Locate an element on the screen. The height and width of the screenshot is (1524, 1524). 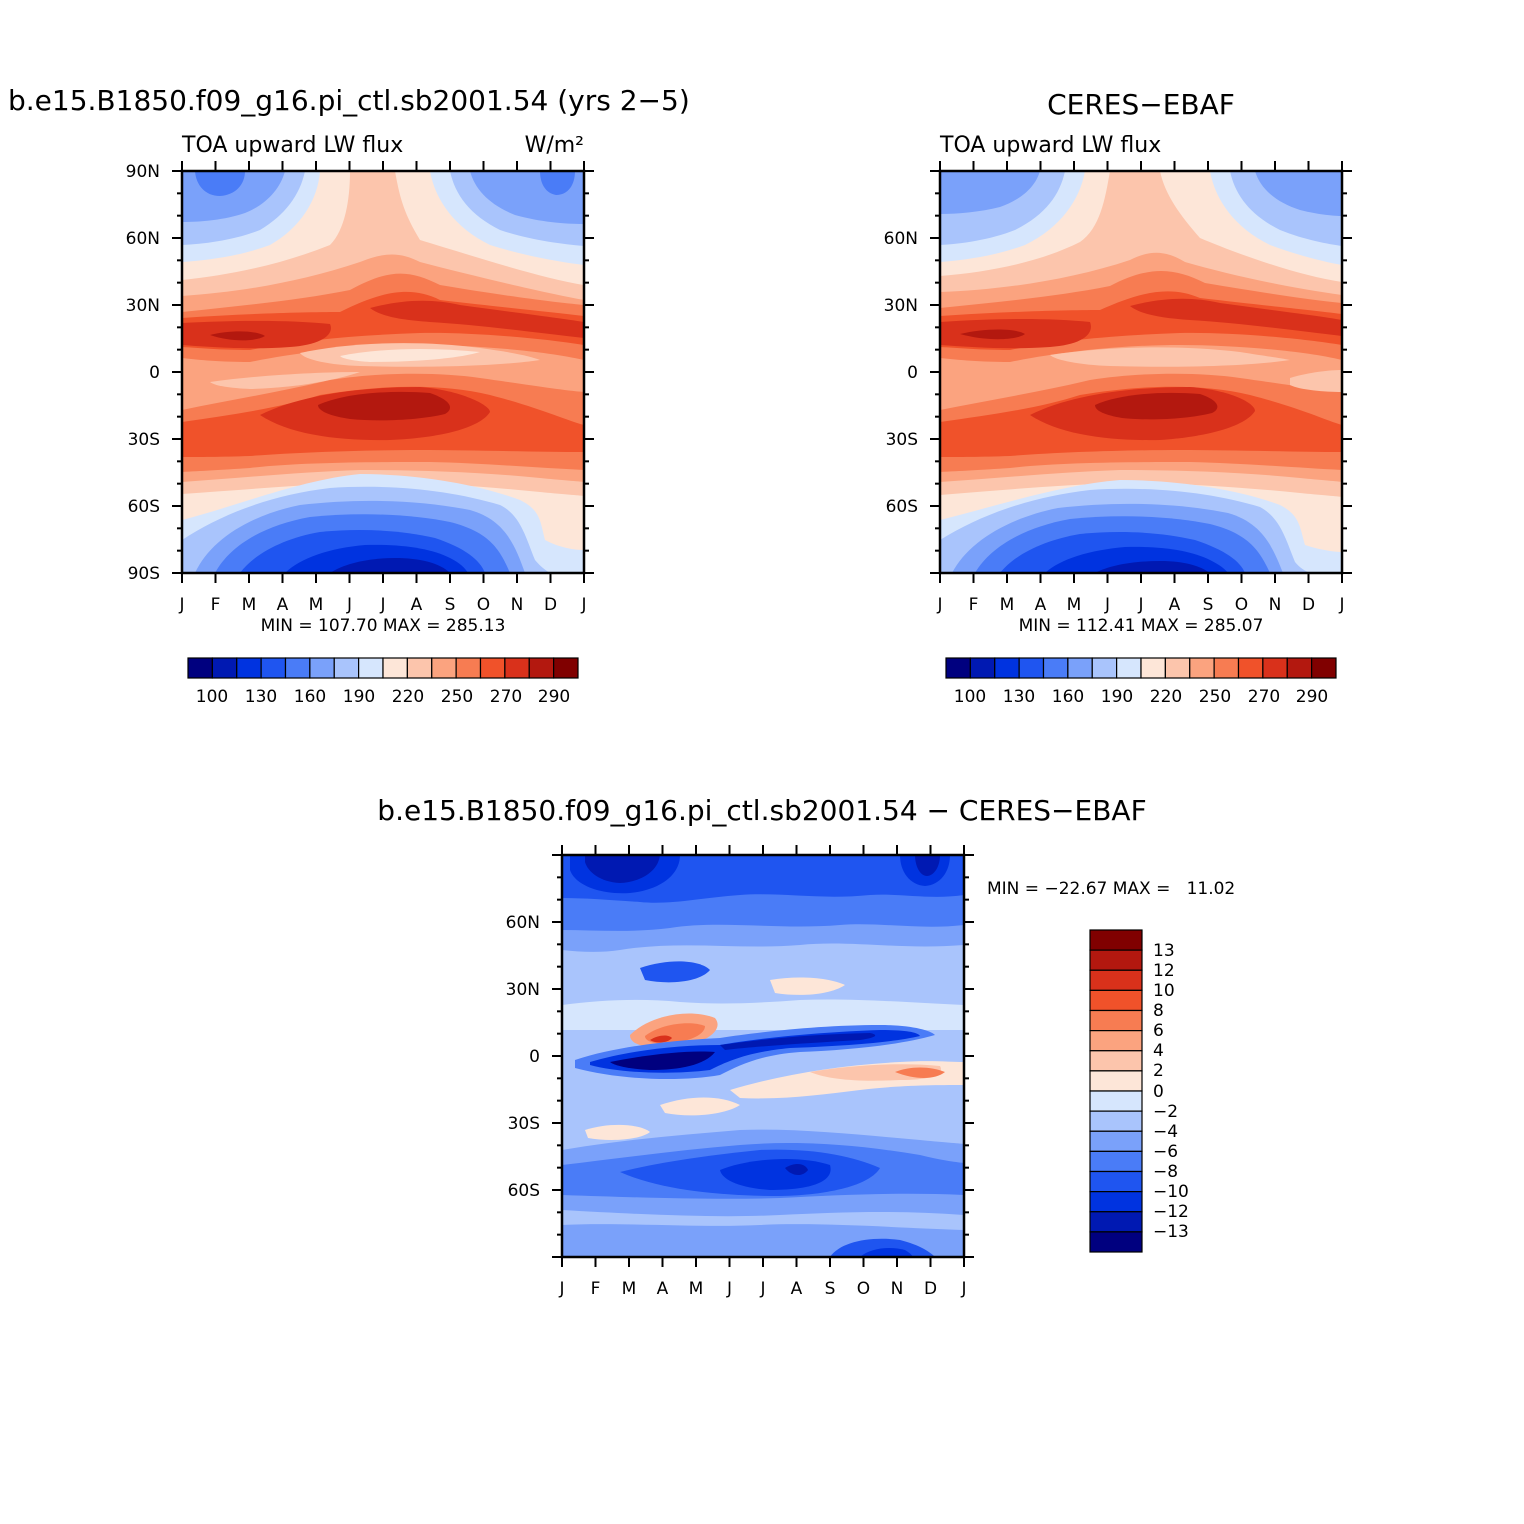
colorbar-label: 190 is located at coordinates (1117, 697).